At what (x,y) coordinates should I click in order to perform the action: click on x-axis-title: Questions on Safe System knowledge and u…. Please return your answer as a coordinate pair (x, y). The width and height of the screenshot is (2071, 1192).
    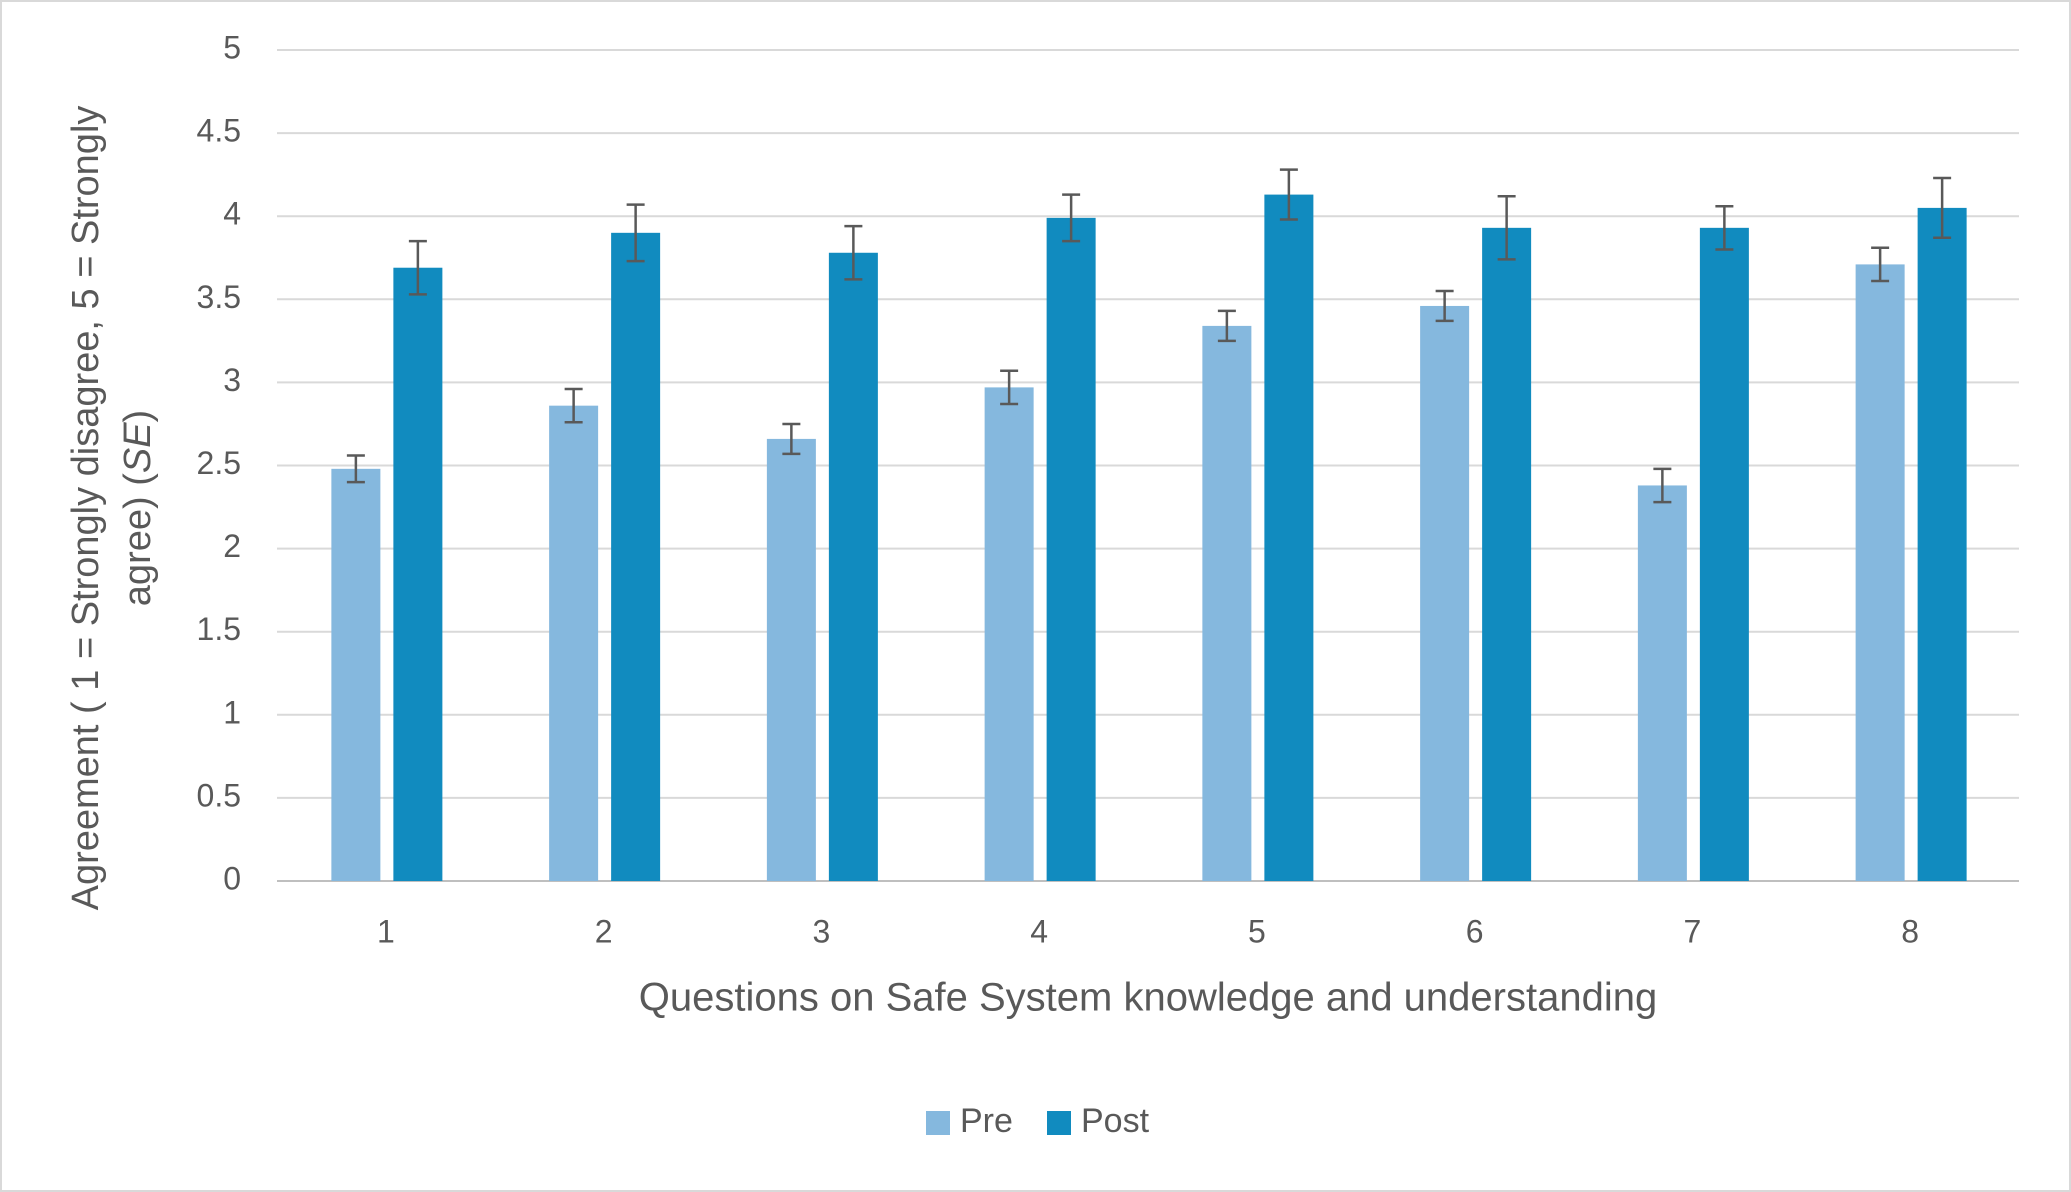
    Looking at the image, I should click on (1148, 998).